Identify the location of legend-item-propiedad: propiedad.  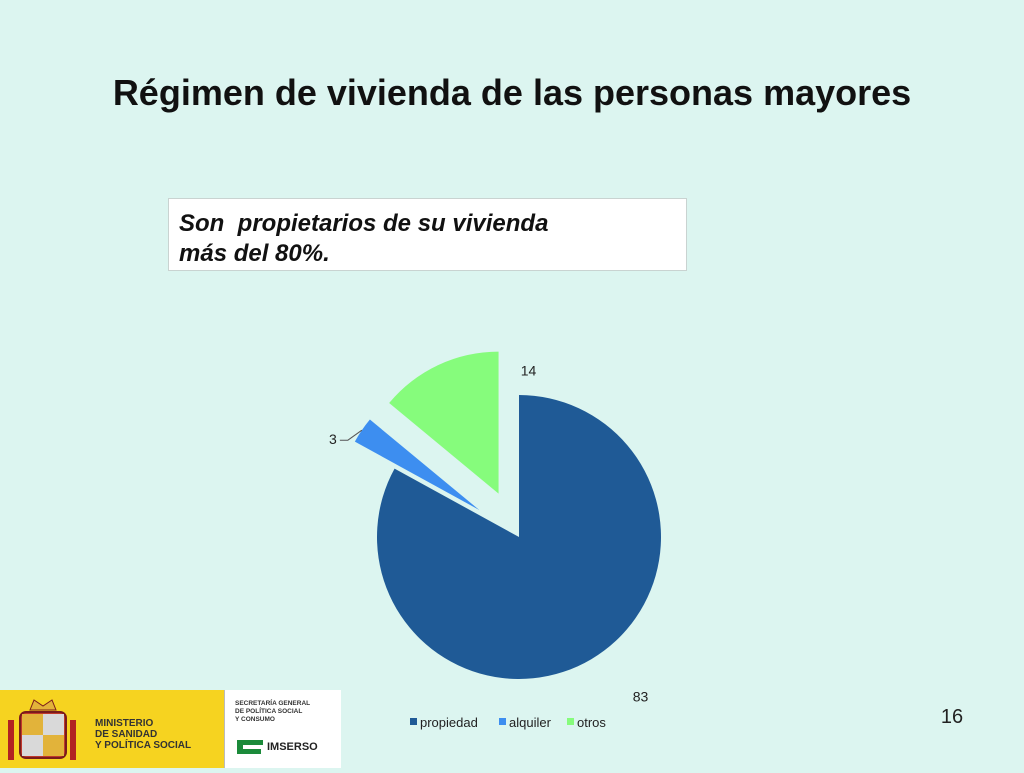
(444, 722).